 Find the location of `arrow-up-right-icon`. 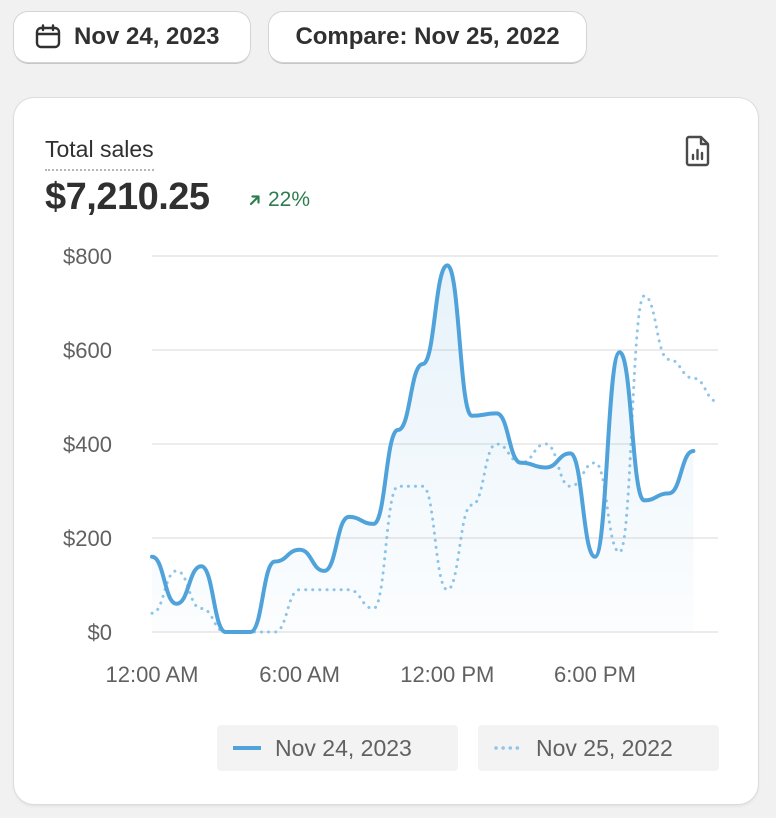

arrow-up-right-icon is located at coordinates (254, 200).